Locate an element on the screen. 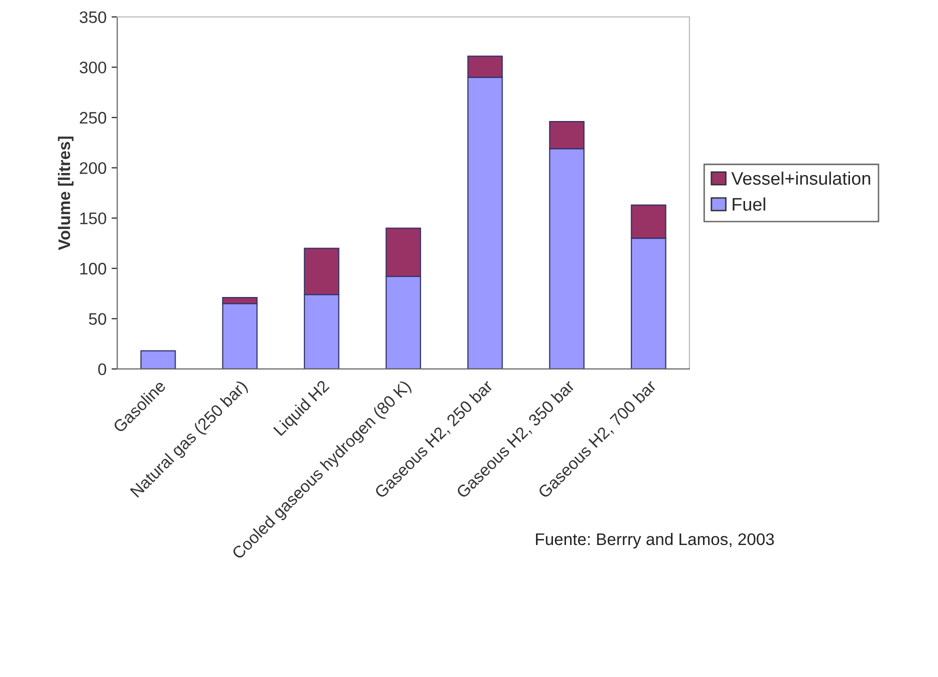  y-tick-label: 350 is located at coordinates (93, 17).